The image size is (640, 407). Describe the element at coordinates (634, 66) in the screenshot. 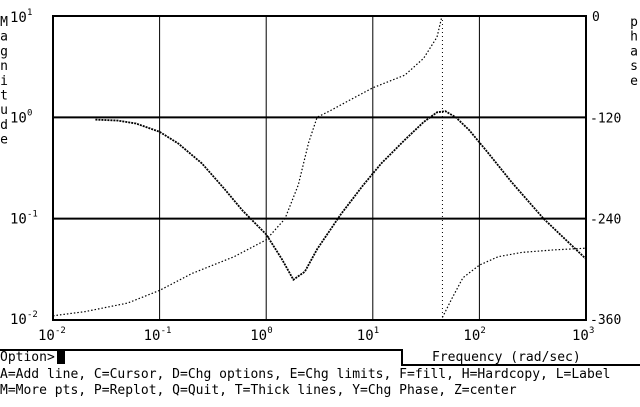

I see `phase-label-char: s` at that location.